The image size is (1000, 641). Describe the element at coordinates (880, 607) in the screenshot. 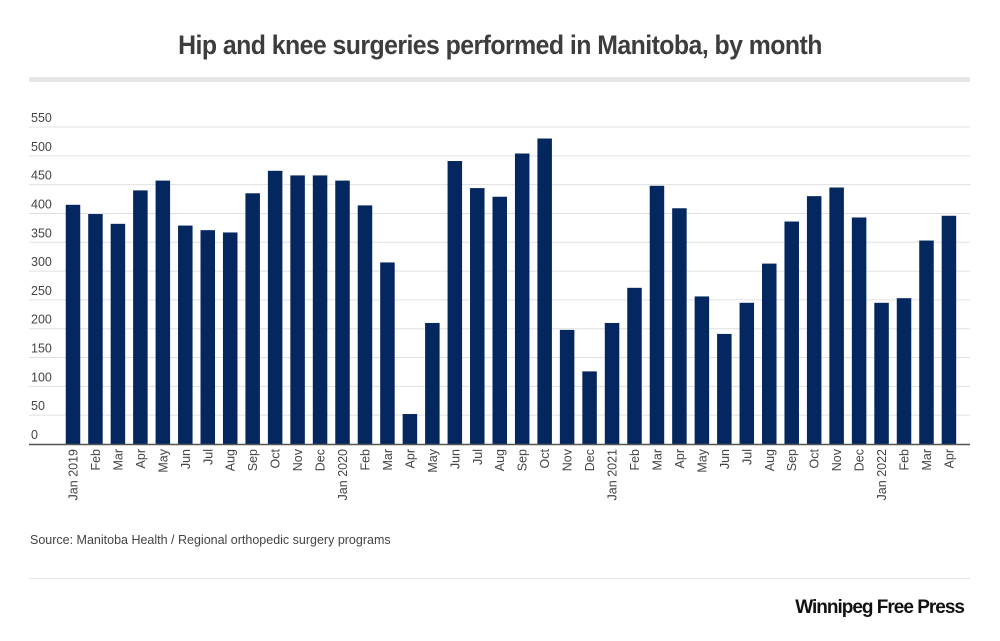

I see `brand-logo: Winnipeg Free Press` at that location.